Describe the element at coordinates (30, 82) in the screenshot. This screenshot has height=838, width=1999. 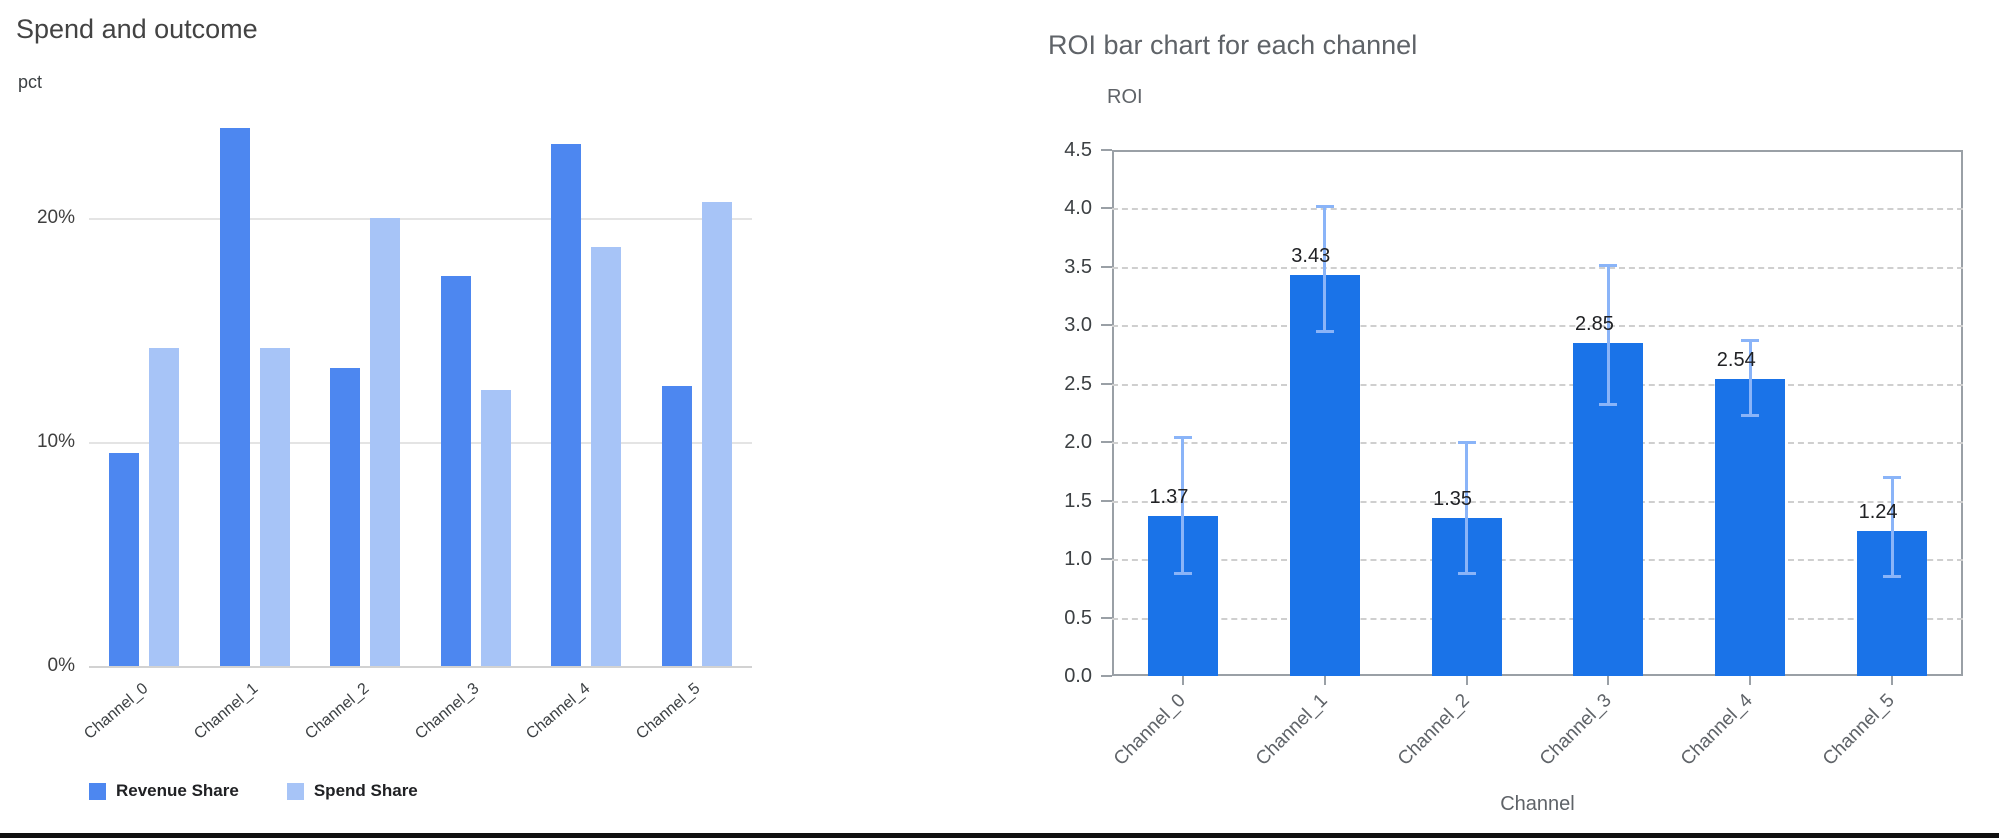
I see `spend-outcome-y-axis-label: pct` at that location.